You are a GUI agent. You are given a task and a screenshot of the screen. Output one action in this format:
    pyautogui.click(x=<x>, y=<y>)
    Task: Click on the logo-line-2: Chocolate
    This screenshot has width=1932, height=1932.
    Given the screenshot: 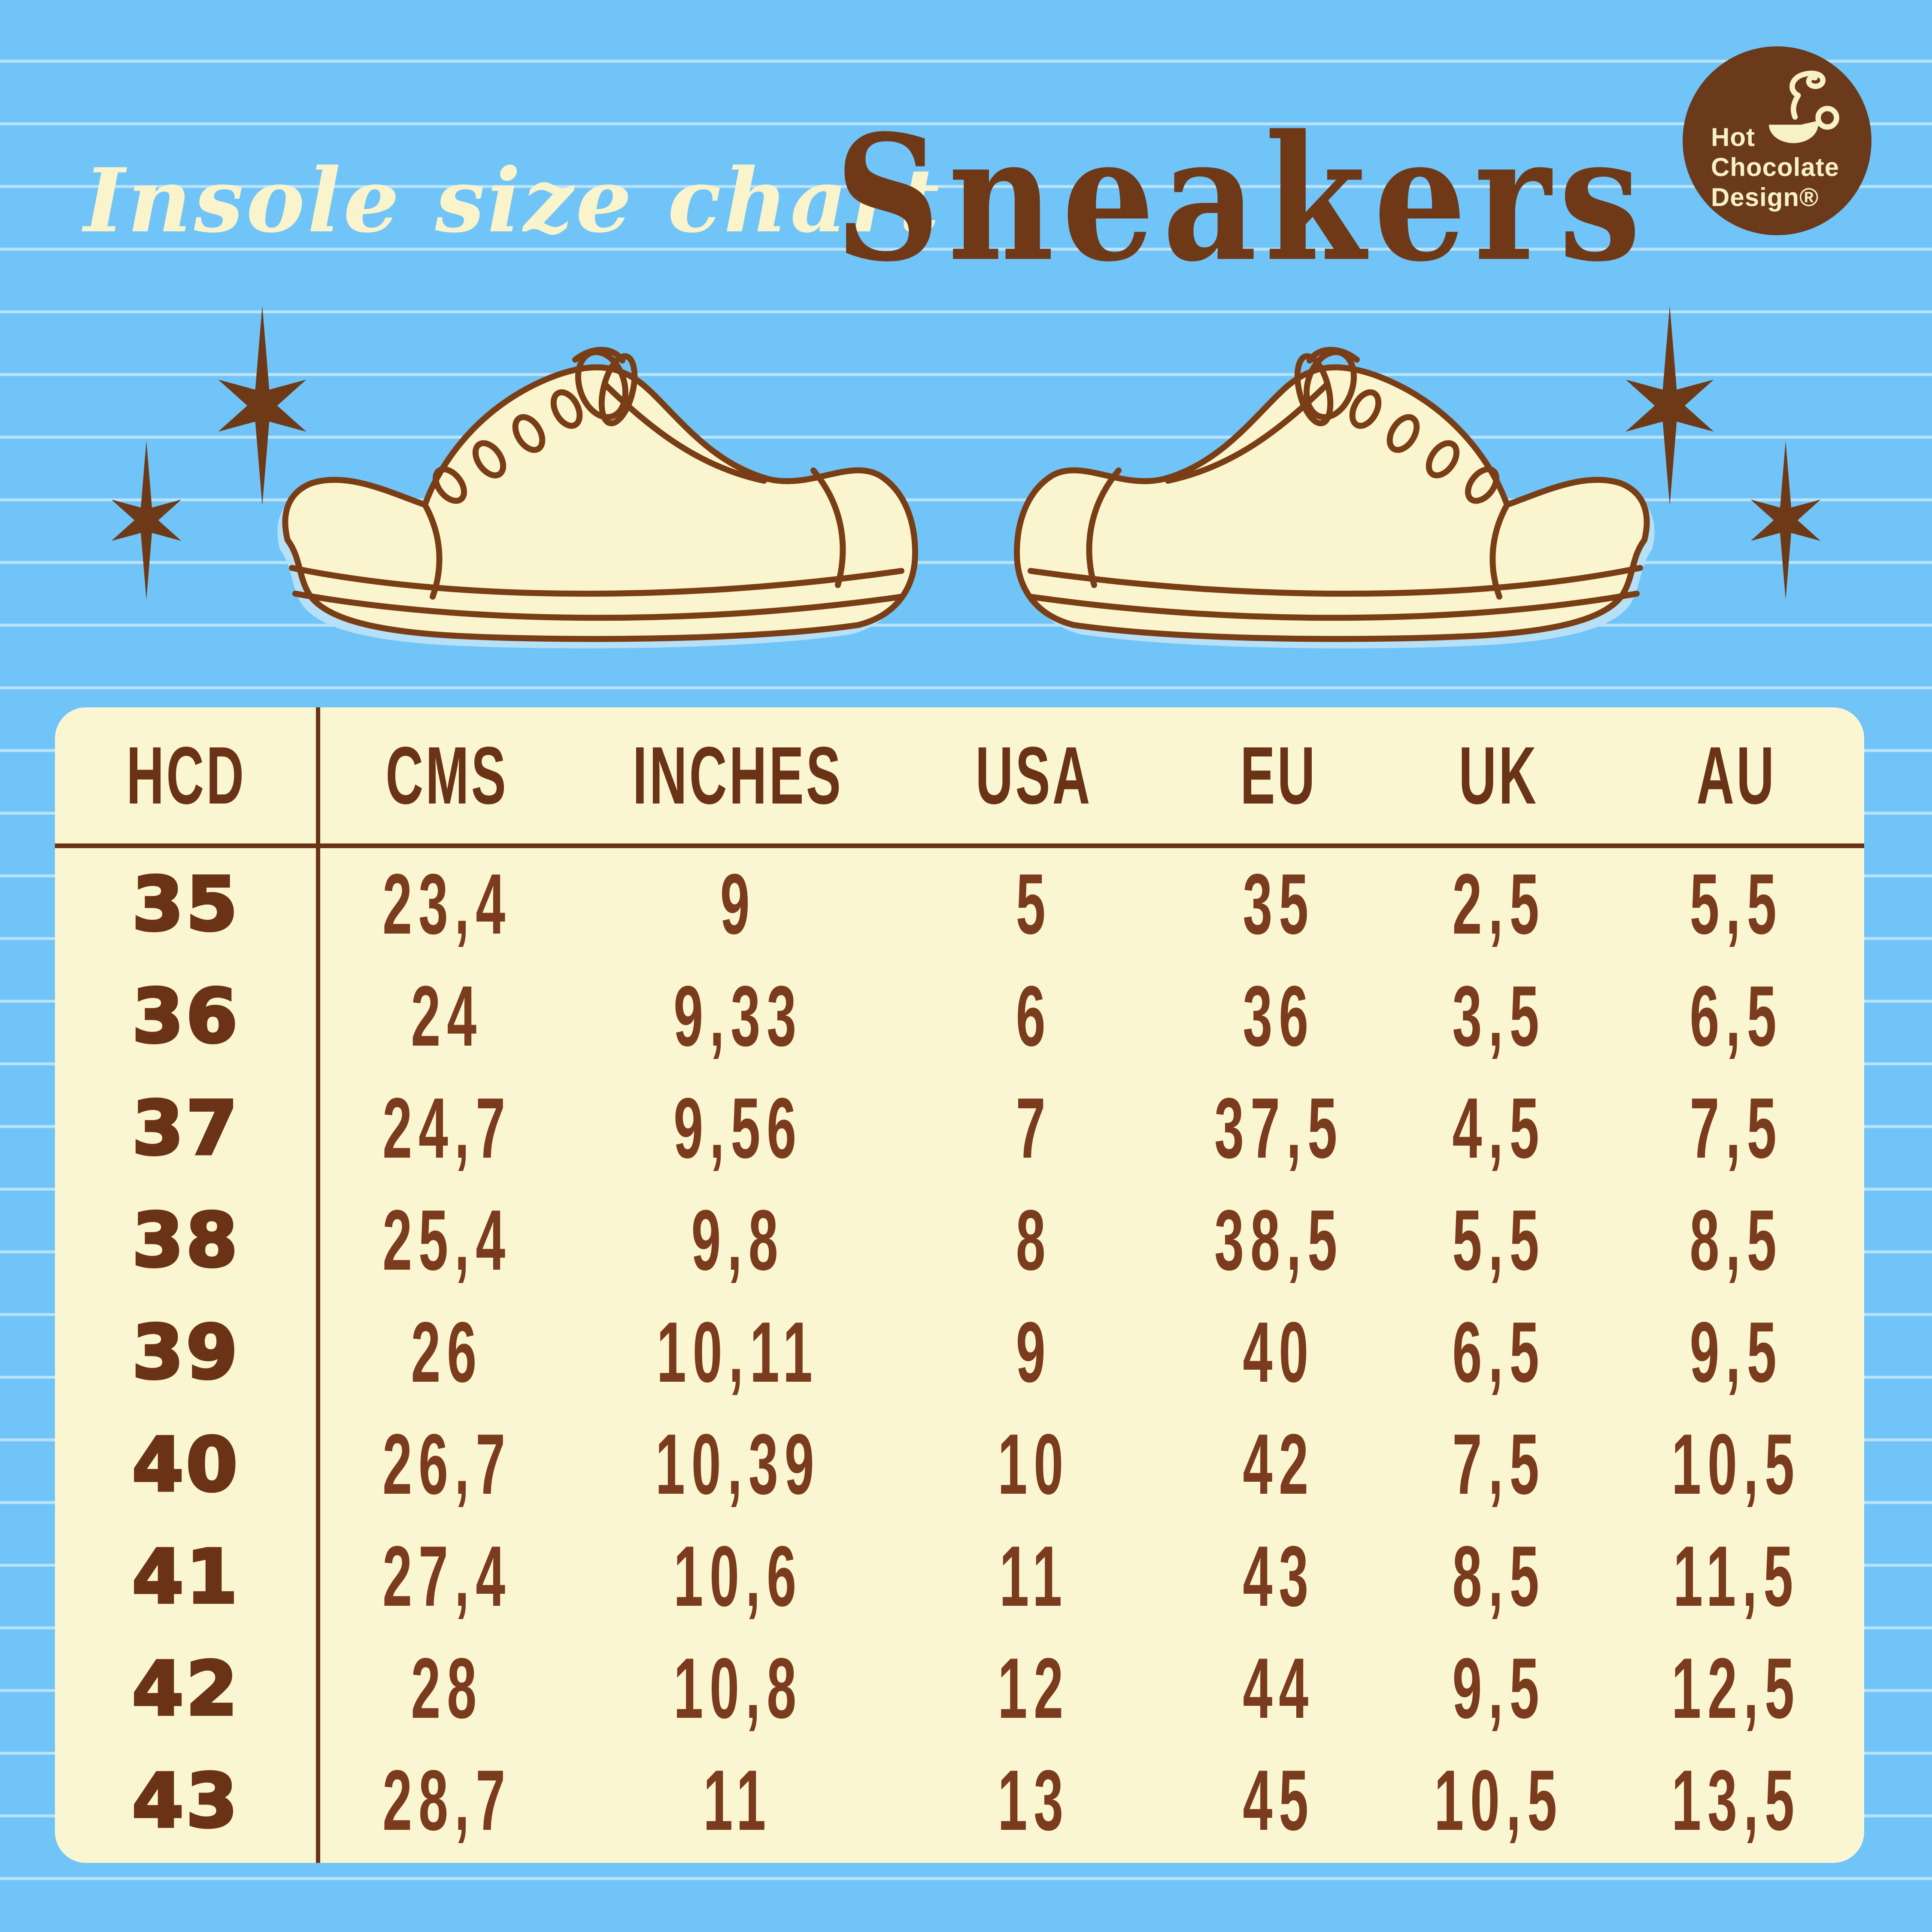 What is the action you would take?
    pyautogui.click(x=1775, y=167)
    